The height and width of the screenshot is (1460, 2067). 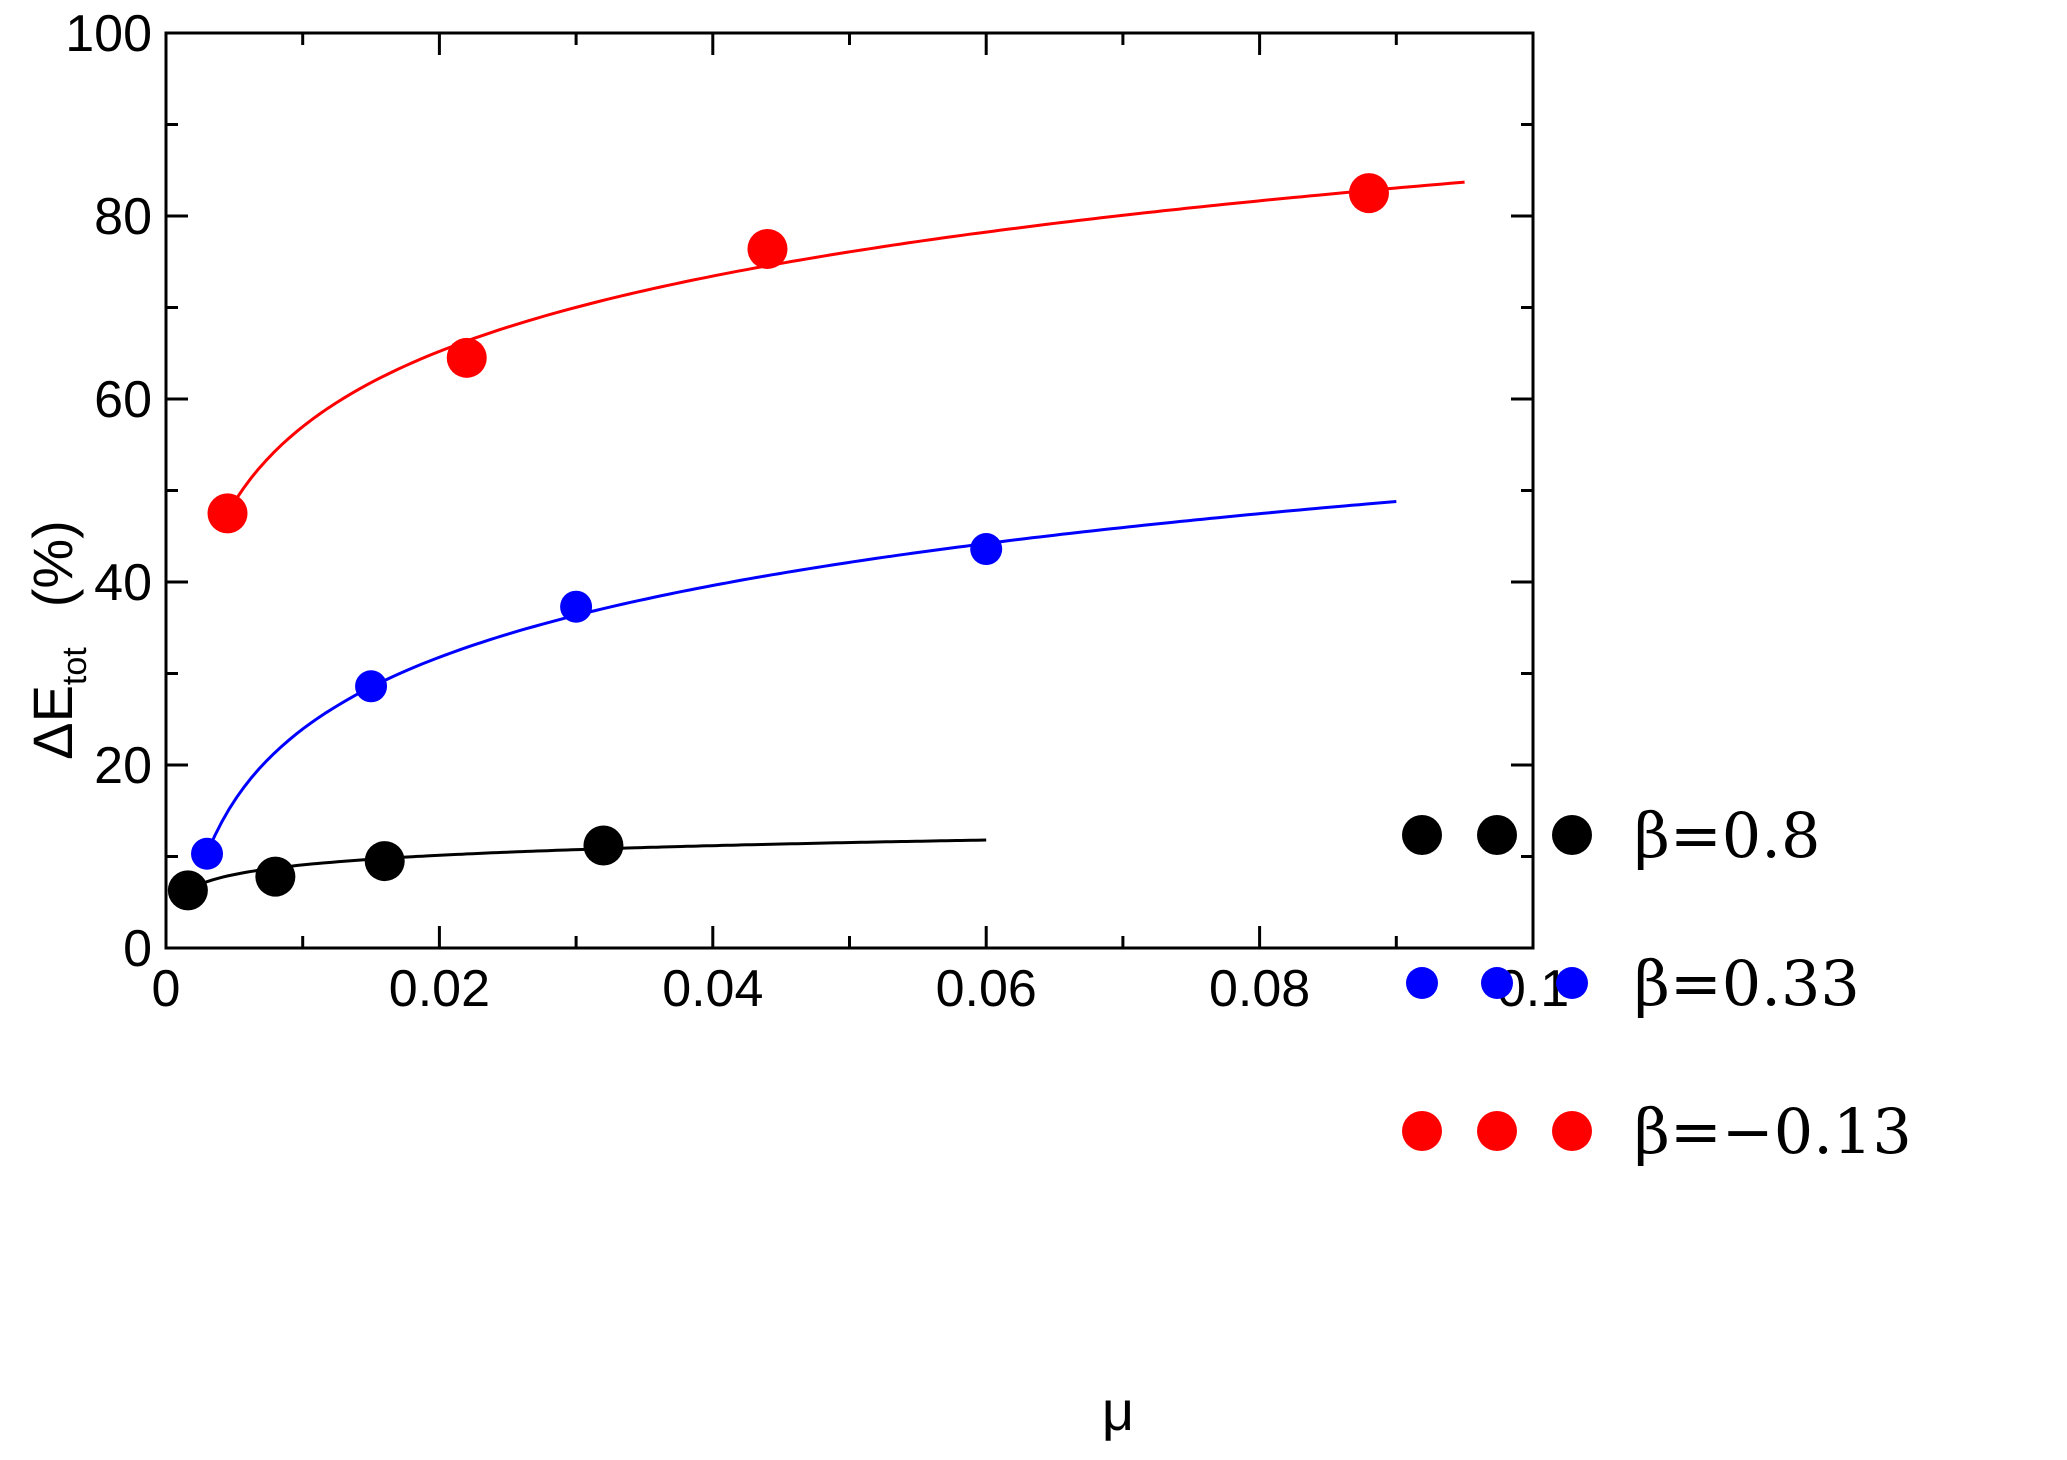 What do you see at coordinates (712, 989) in the screenshot?
I see `x-tick-label: 0.04` at bounding box center [712, 989].